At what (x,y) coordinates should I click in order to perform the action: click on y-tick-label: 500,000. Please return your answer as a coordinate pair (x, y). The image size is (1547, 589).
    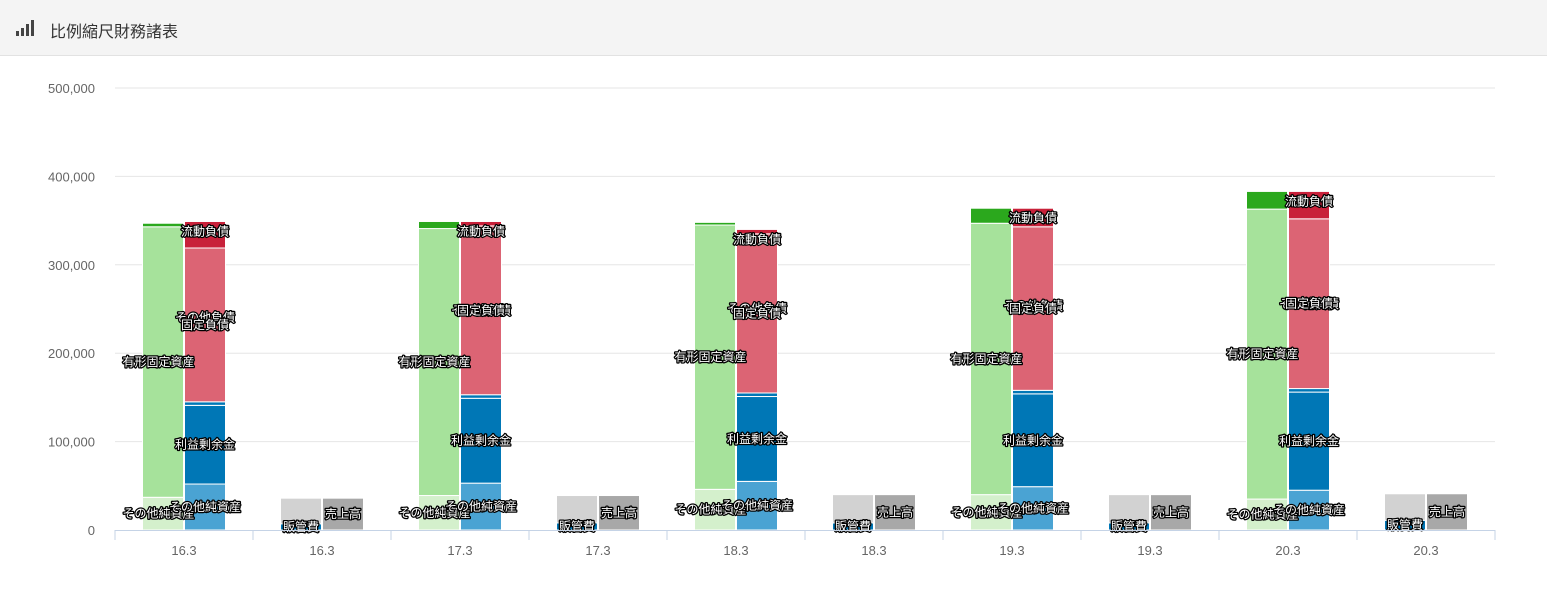
    Looking at the image, I should click on (71, 88).